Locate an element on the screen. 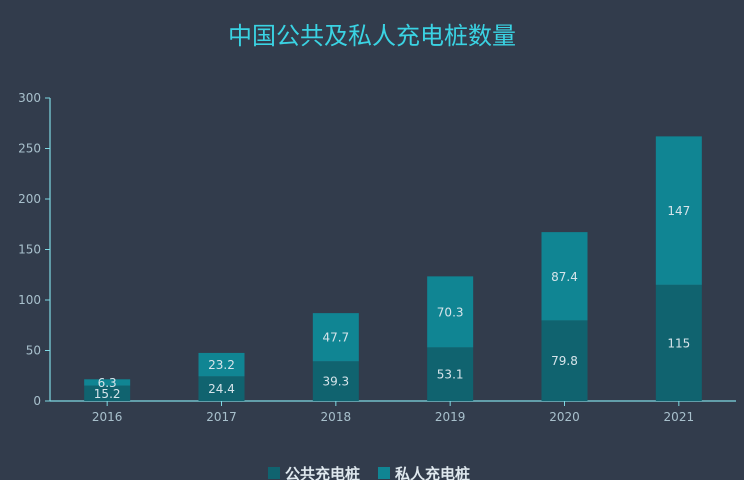 The image size is (744, 480). data-label: 6.3 is located at coordinates (107, 383).